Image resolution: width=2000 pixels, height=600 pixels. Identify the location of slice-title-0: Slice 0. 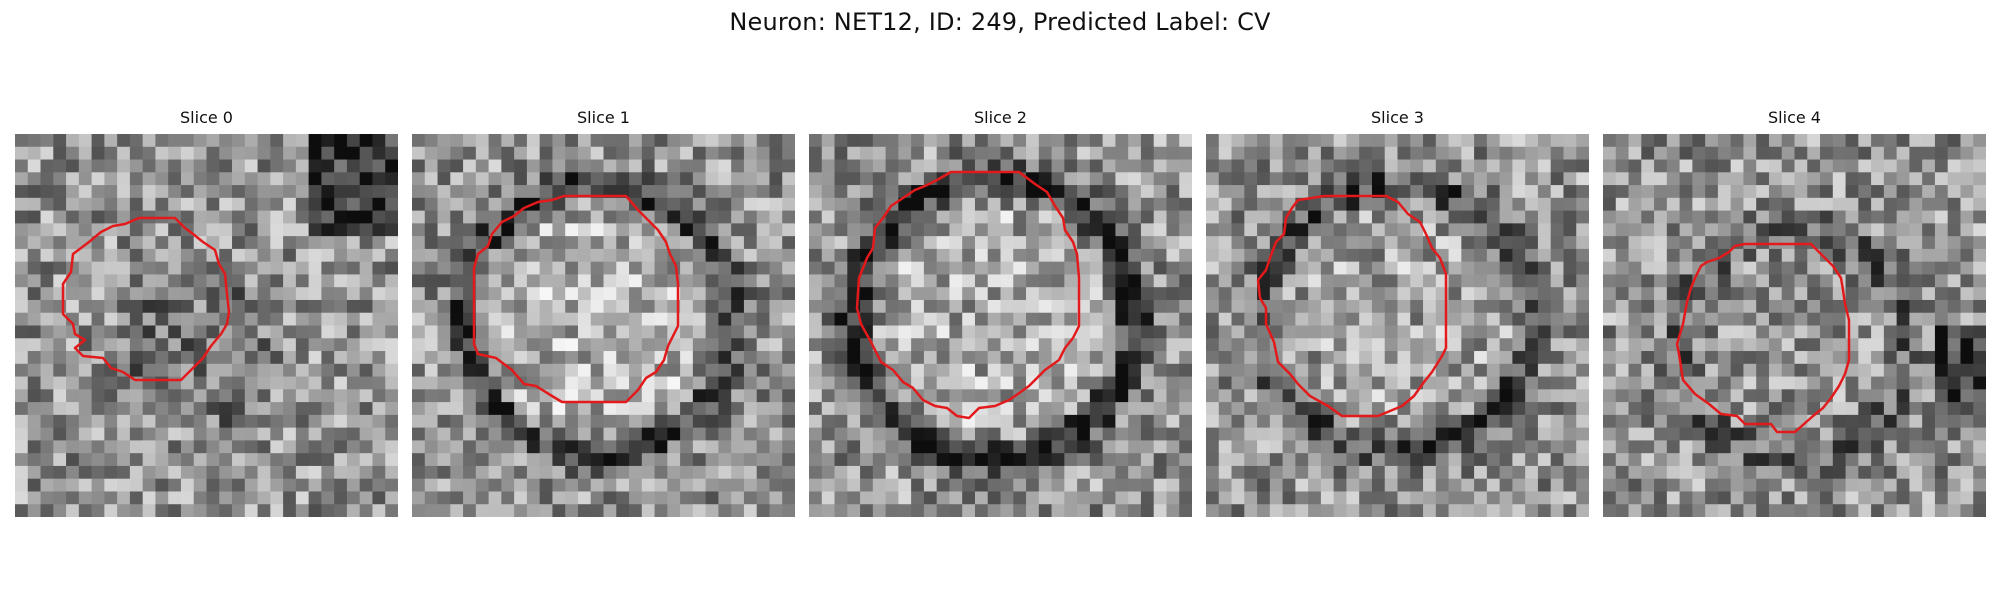
(206, 117).